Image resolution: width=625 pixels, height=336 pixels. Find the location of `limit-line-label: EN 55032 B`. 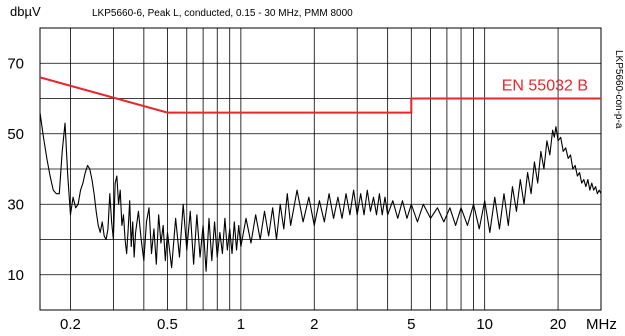

limit-line-label: EN 55032 B is located at coordinates (545, 86).